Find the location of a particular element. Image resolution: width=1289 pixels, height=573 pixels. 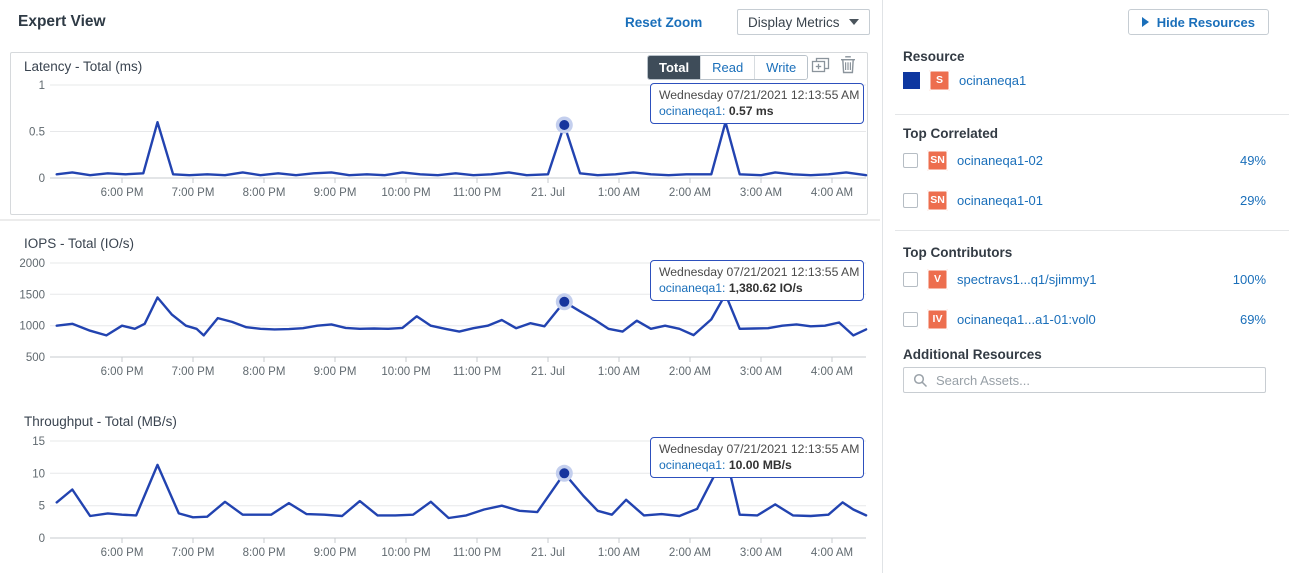

top-contributors-heading: Top Contributors is located at coordinates (958, 252).